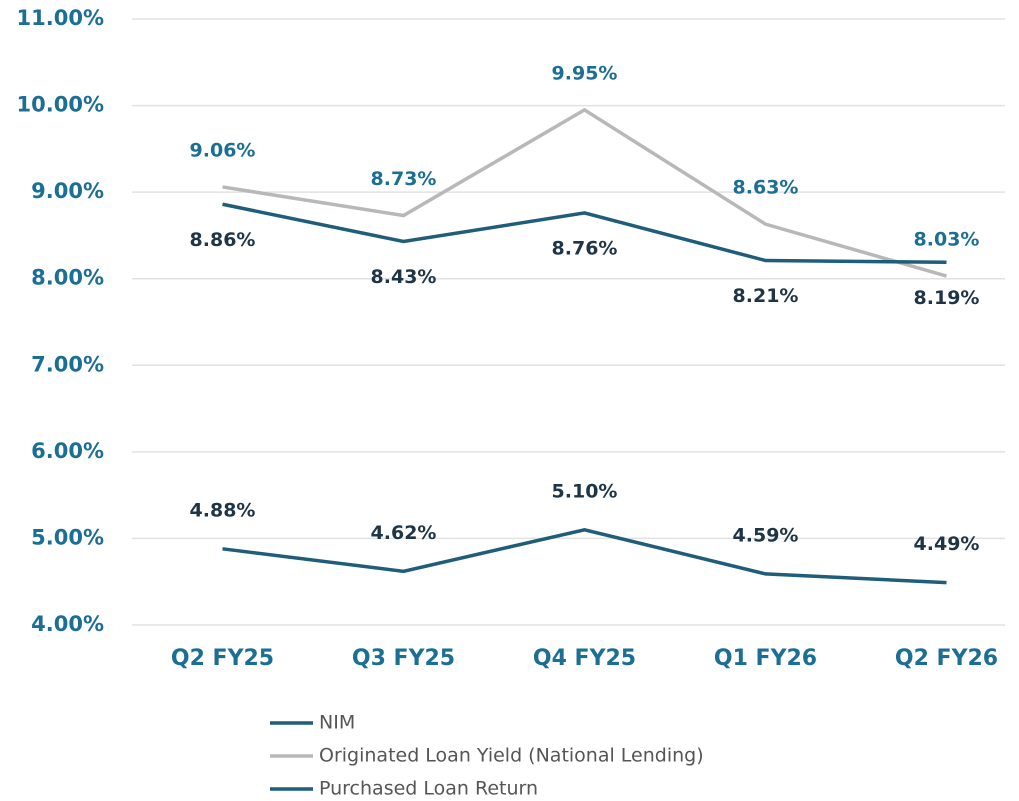 This screenshot has width=1019, height=801. Describe the element at coordinates (766, 535) in the screenshot. I see `data-label: 4.59%` at that location.